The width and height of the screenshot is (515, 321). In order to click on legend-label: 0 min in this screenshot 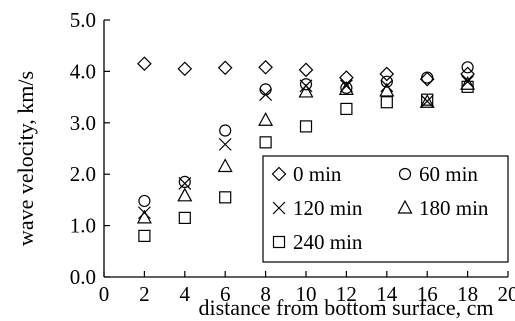, I will do `click(317, 174)`.